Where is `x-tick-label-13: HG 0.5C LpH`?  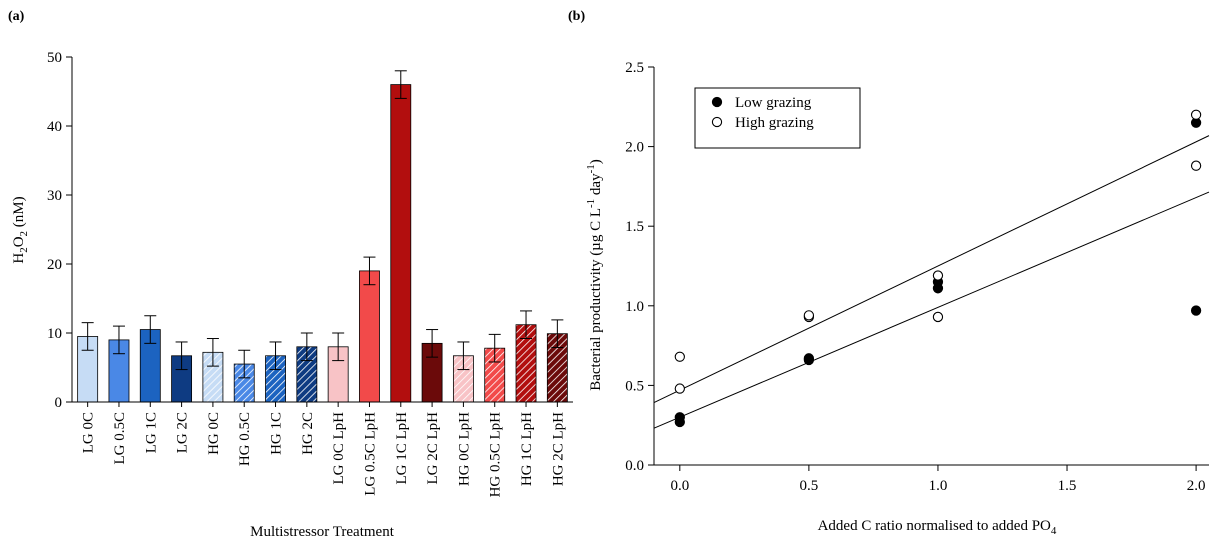
x-tick-label-13: HG 0.5C LpH is located at coordinates (496, 455).